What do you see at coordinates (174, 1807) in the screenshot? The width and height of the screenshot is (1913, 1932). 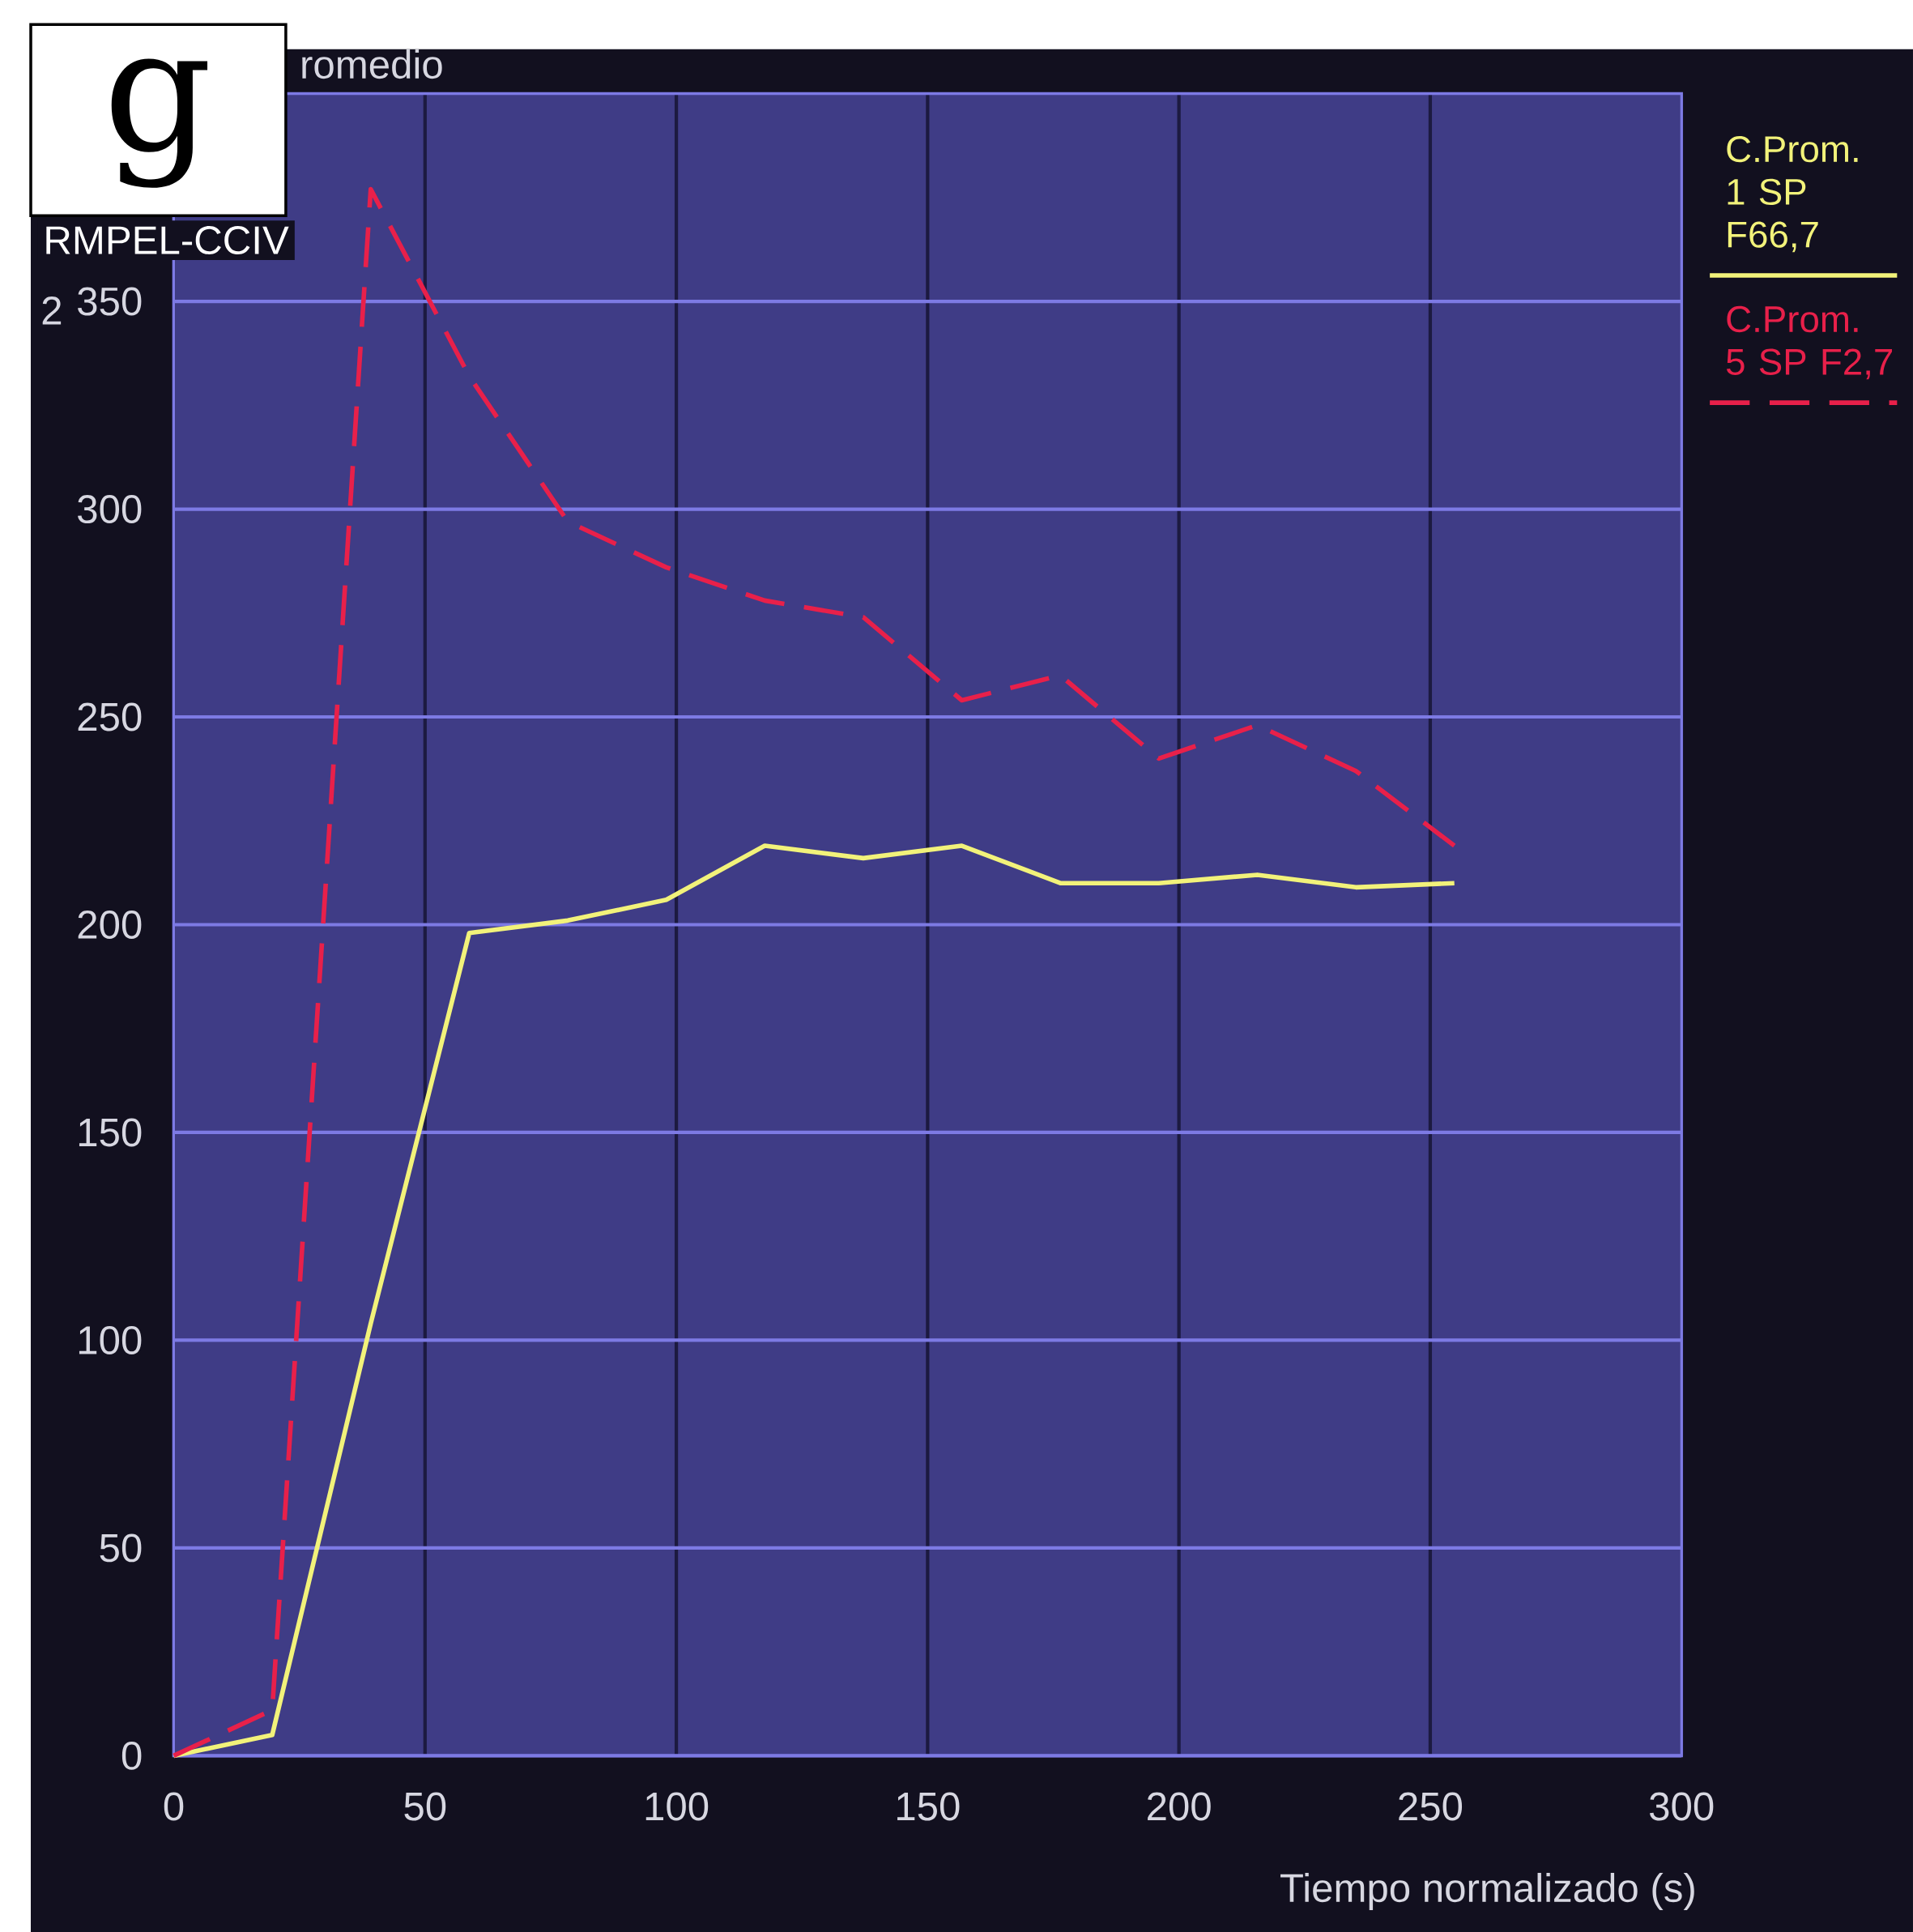 I see `x-tick-label: 0` at bounding box center [174, 1807].